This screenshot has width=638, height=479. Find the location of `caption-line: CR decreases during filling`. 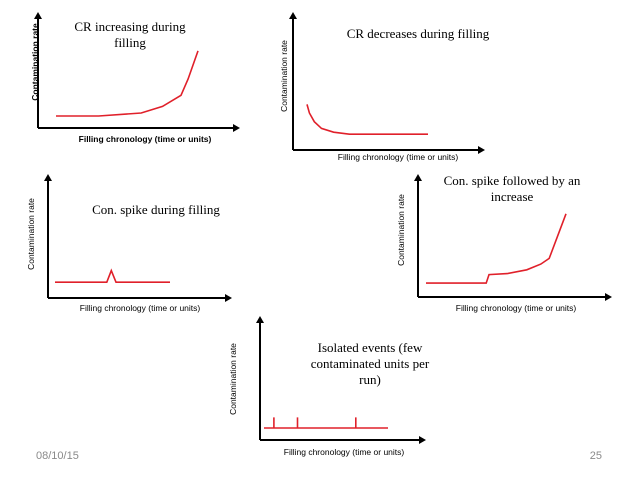

caption-line: CR decreases during filling is located at coordinates (418, 33).